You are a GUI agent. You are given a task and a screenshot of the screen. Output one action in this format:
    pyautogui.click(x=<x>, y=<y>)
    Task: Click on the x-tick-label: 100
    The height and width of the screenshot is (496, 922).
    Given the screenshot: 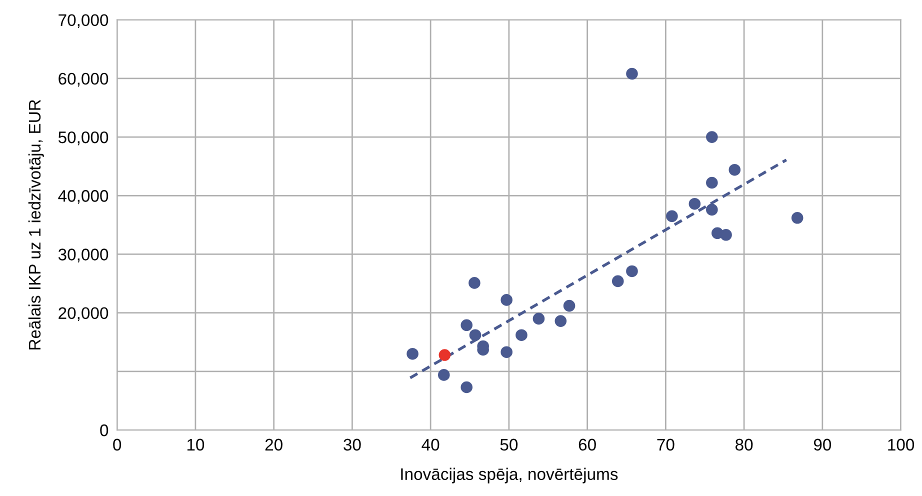 What is the action you would take?
    pyautogui.click(x=901, y=444)
    